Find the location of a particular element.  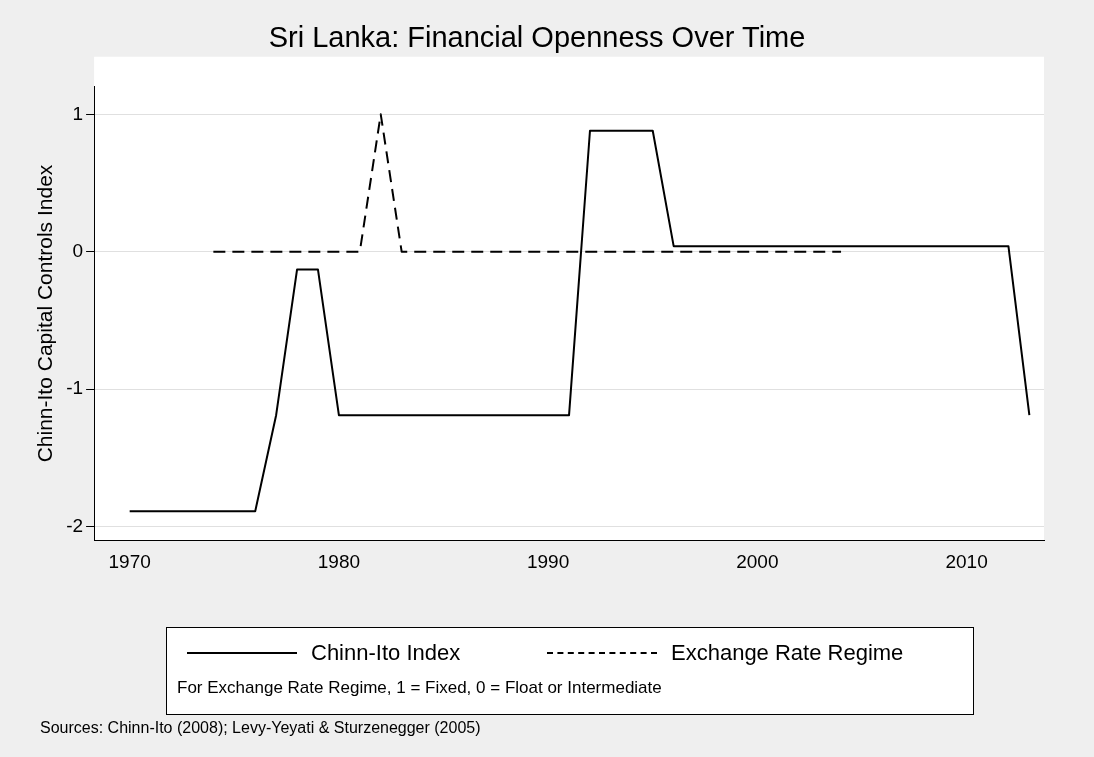

y-axis-title: Chinn-Ito Capital Controls Index is located at coordinates (45, 313).